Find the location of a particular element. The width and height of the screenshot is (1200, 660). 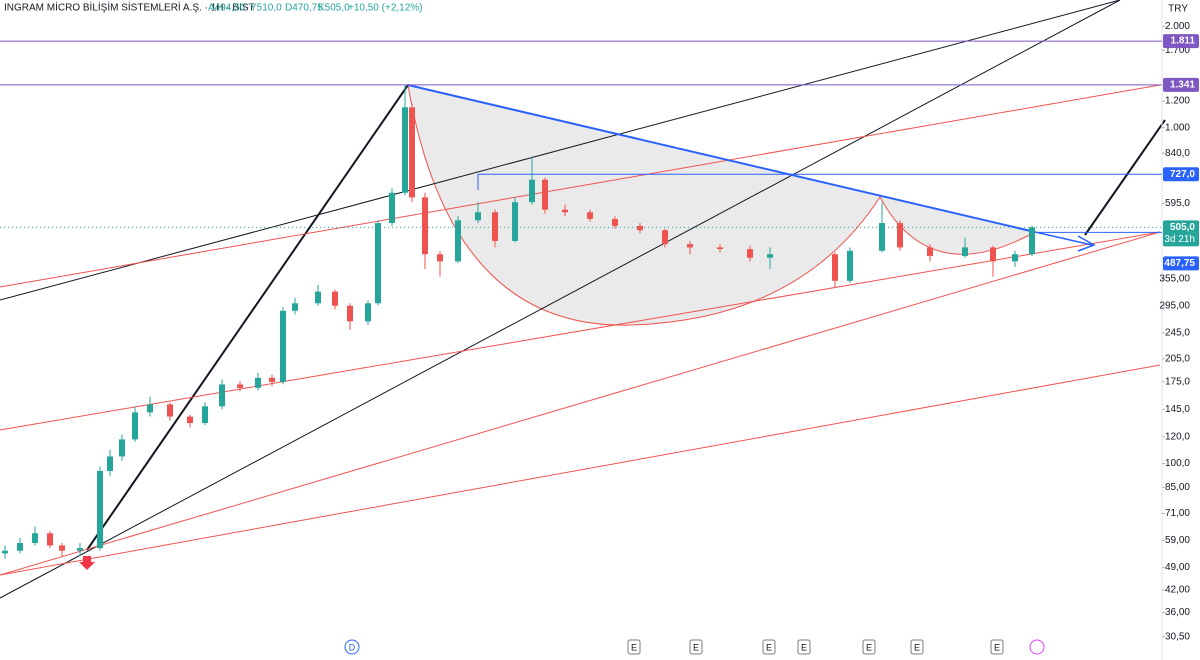

event-label: D is located at coordinates (352, 647).